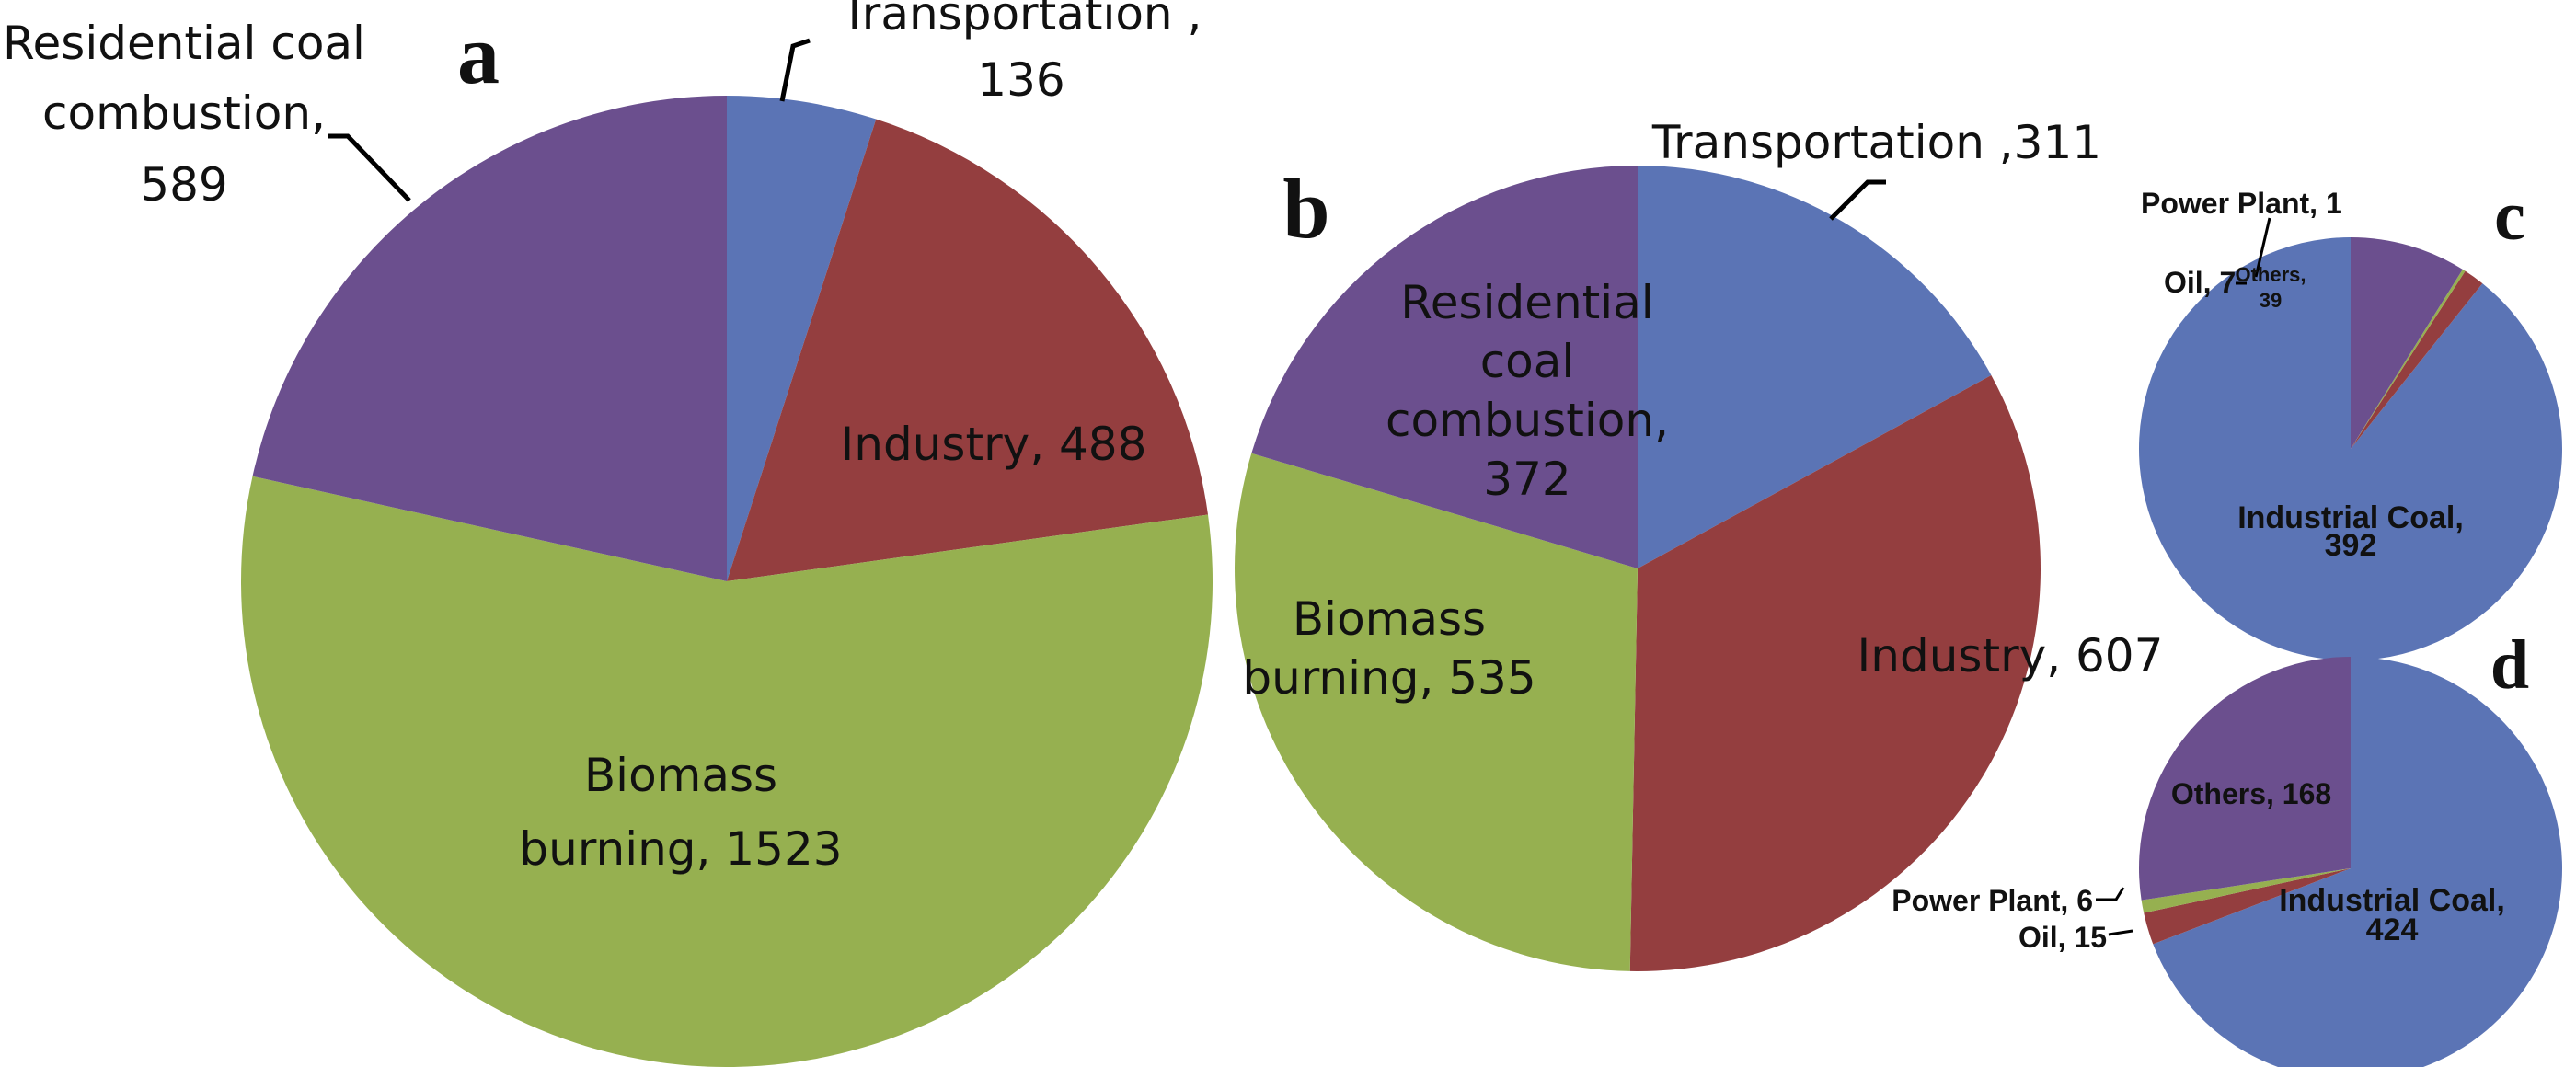  I want to click on pie-b-leader-transportation, so click(1857, 200).